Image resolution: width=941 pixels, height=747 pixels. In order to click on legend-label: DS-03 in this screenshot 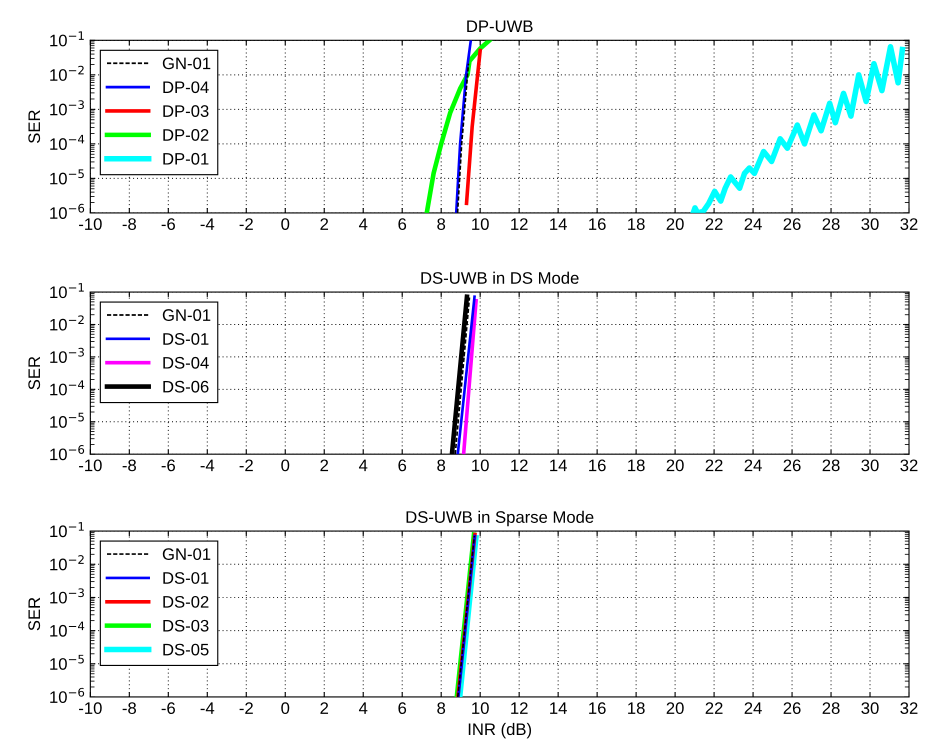, I will do `click(186, 626)`.